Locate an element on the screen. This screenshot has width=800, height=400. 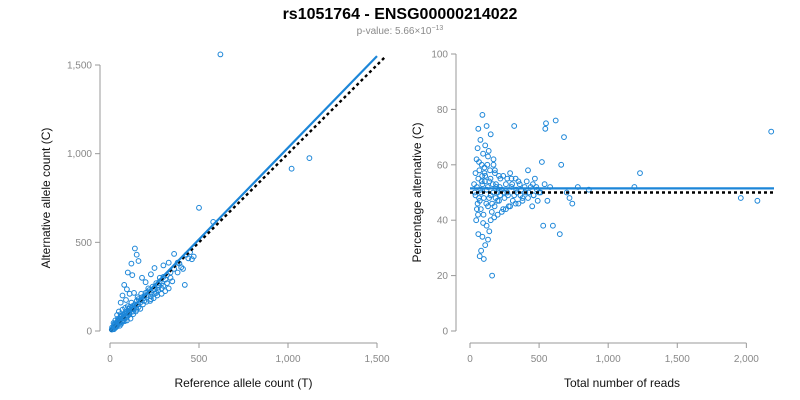
percentage-y-tick-label: 60 is located at coordinates (443, 165).